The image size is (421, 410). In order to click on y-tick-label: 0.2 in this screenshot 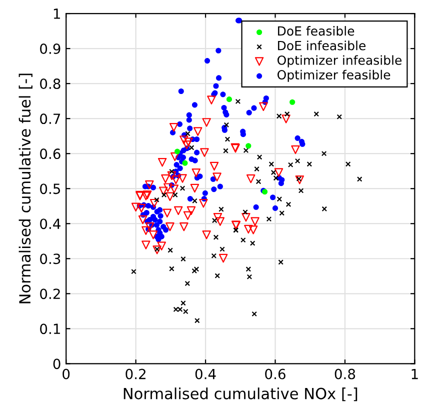, I will do `click(50, 294)`.